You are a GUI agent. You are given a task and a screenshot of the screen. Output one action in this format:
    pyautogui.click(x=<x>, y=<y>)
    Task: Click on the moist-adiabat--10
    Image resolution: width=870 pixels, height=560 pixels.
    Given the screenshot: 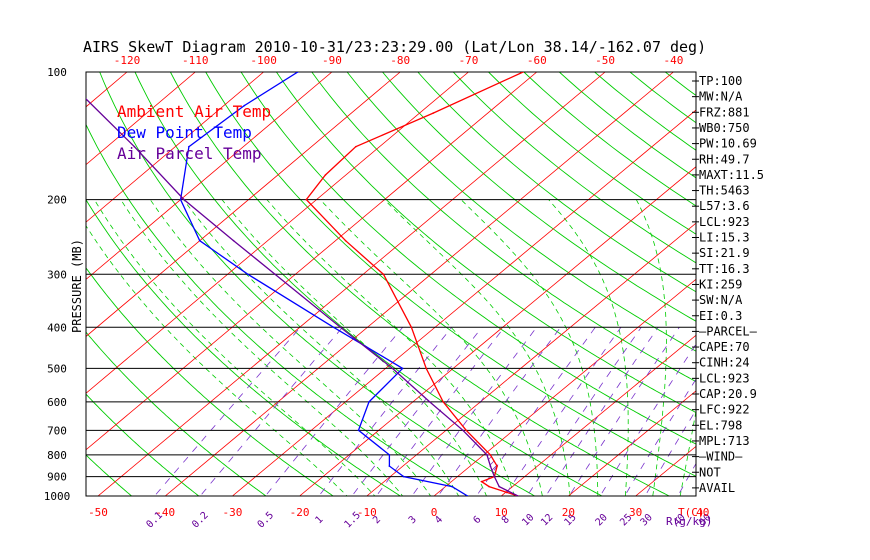 What is the action you would take?
    pyautogui.click(x=217, y=360)
    